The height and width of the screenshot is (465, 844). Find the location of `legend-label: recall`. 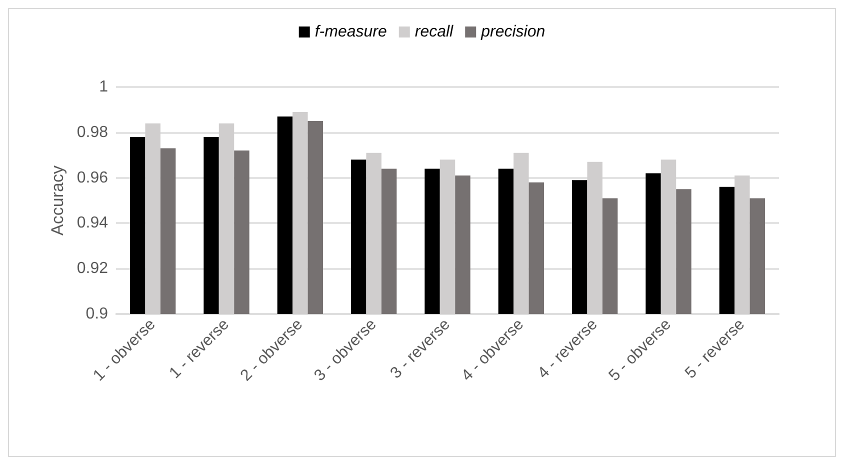

legend-label: recall is located at coordinates (434, 32).